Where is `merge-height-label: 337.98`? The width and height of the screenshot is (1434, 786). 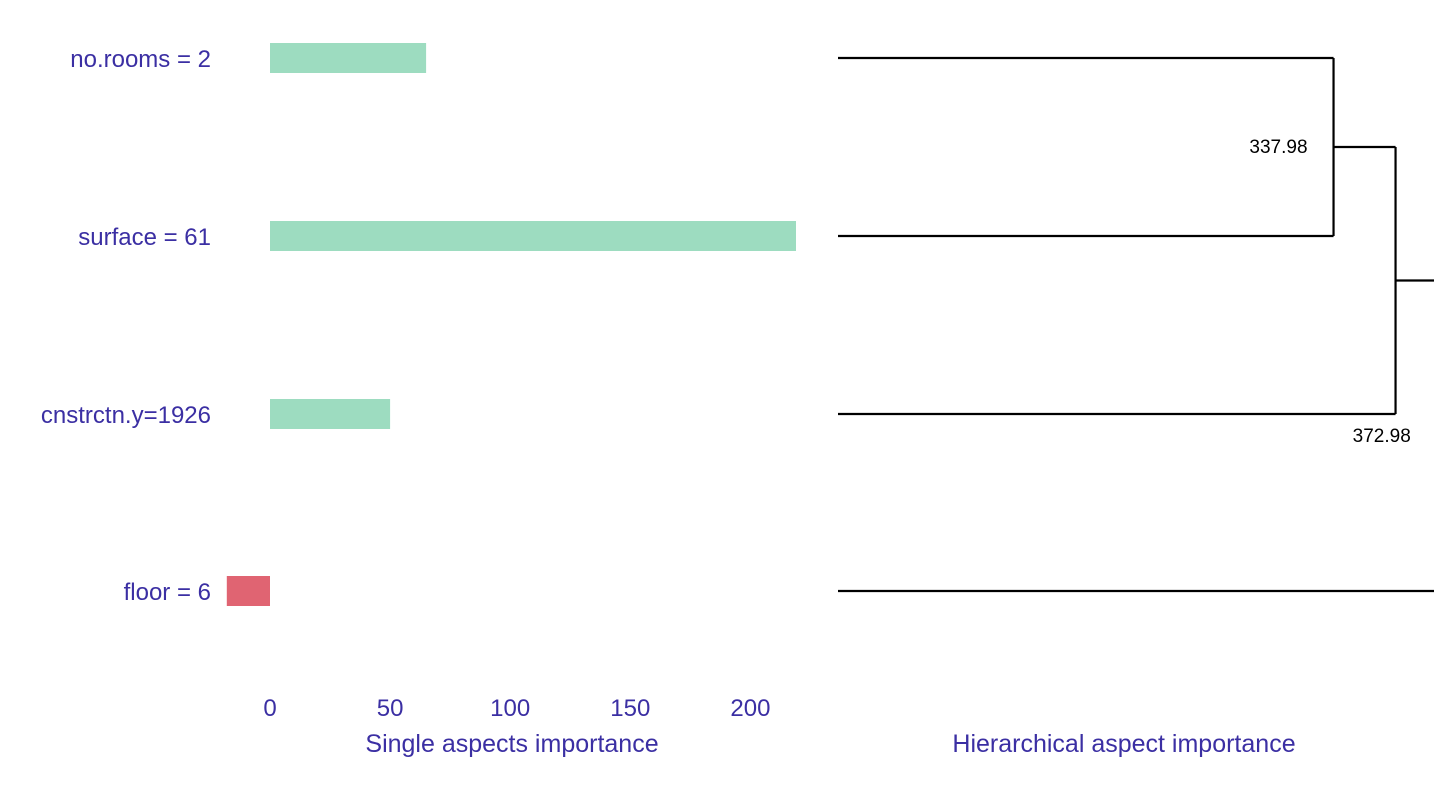
merge-height-label: 337.98 is located at coordinates (1278, 147).